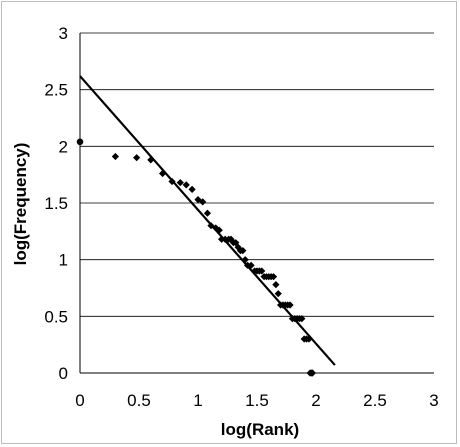  I want to click on y-tick-label: 0, so click(63, 373).